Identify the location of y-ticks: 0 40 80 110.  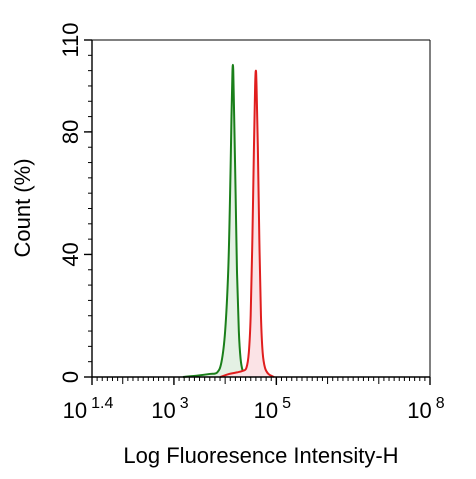
(75, 202).